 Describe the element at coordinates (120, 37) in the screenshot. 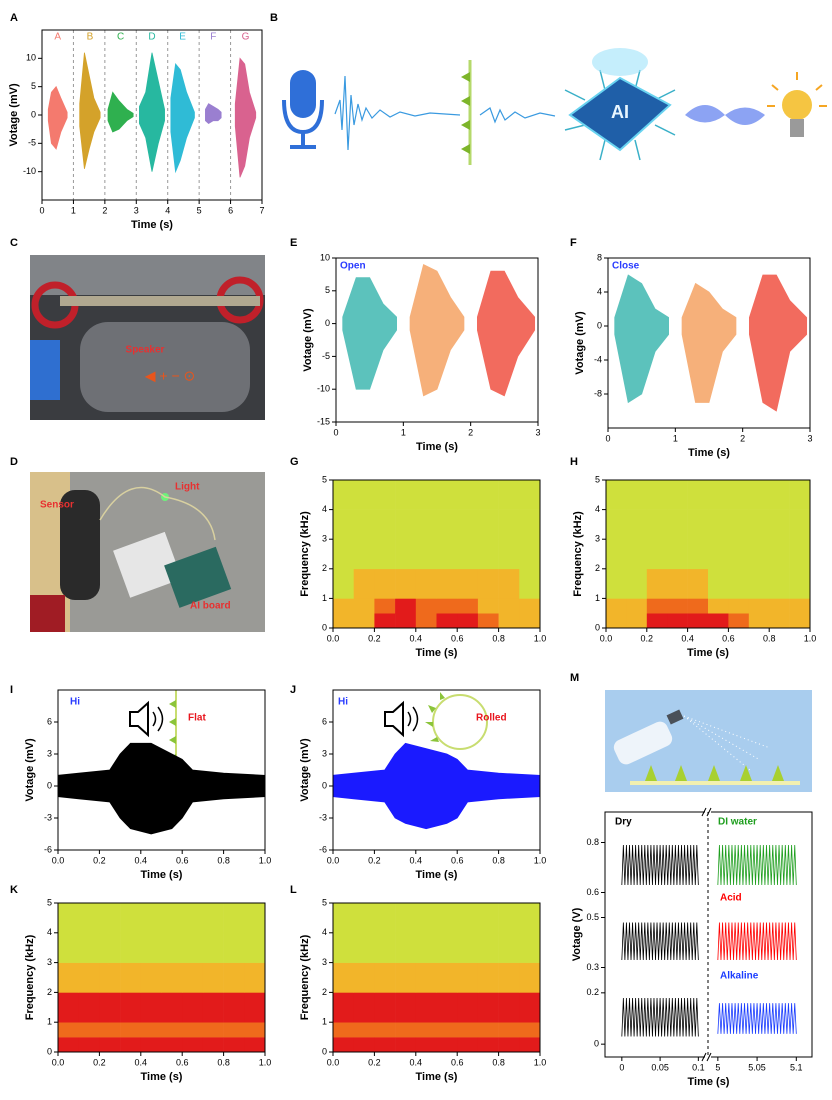

I see `segment-label: C` at that location.